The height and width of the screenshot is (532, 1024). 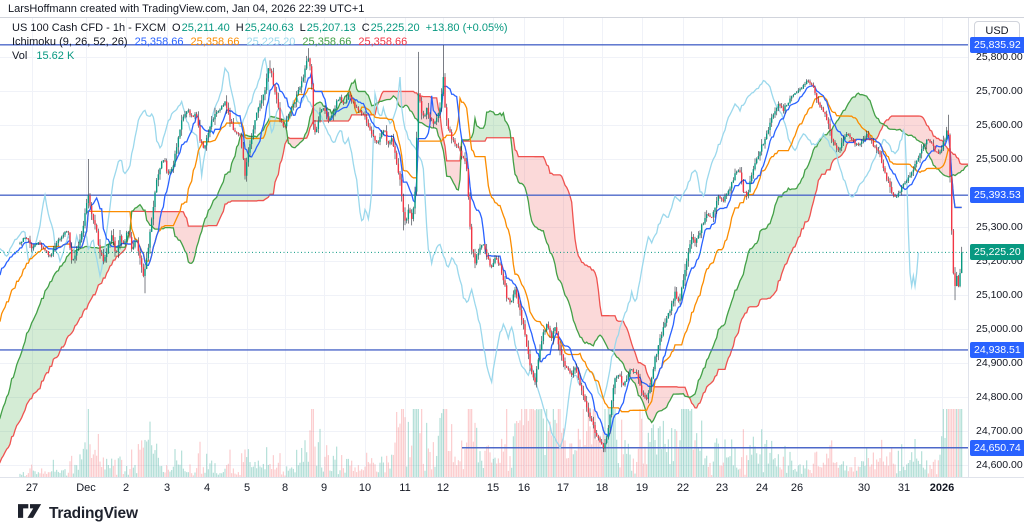 What do you see at coordinates (493, 488) in the screenshot?
I see `time-tick: 15` at bounding box center [493, 488].